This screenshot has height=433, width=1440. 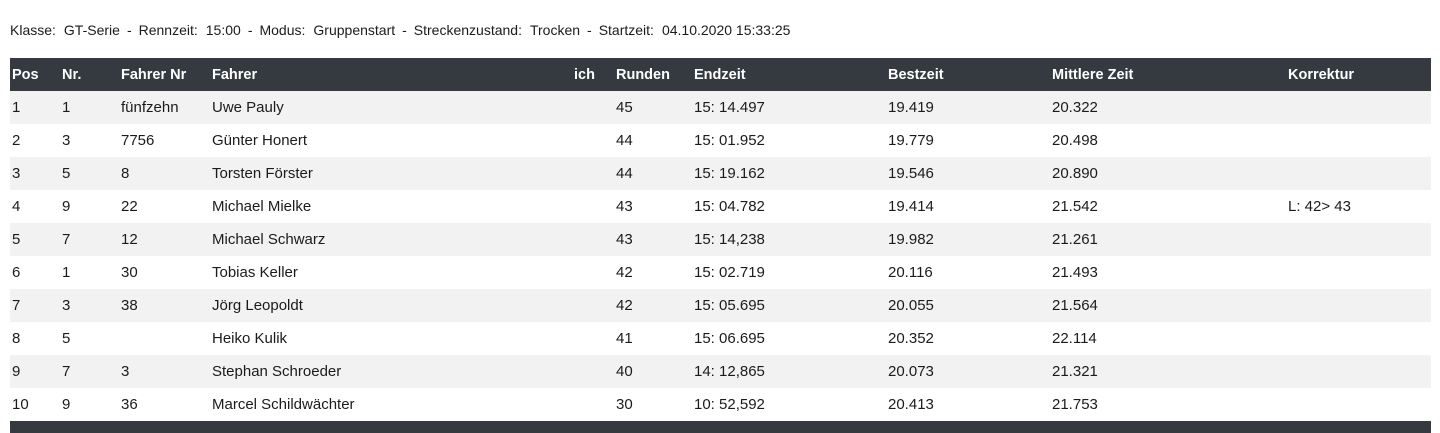 I want to click on table-cell: 20.322, so click(x=1075, y=107).